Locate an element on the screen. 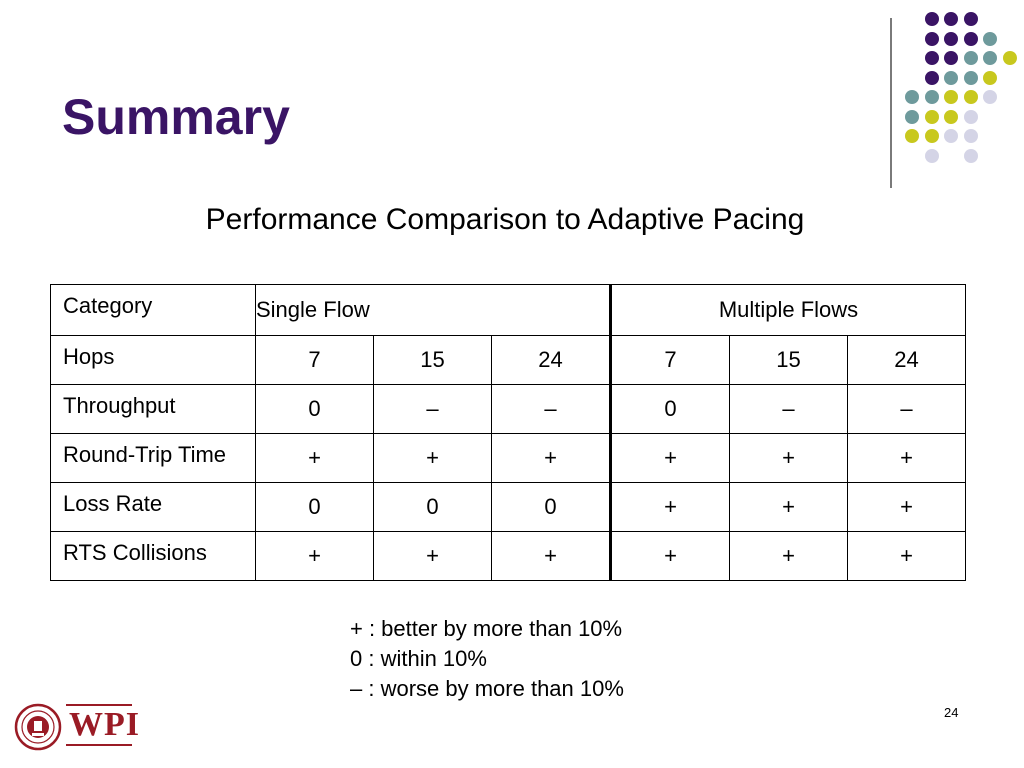  legend-item-within: 0 : within 10% is located at coordinates (418, 658).